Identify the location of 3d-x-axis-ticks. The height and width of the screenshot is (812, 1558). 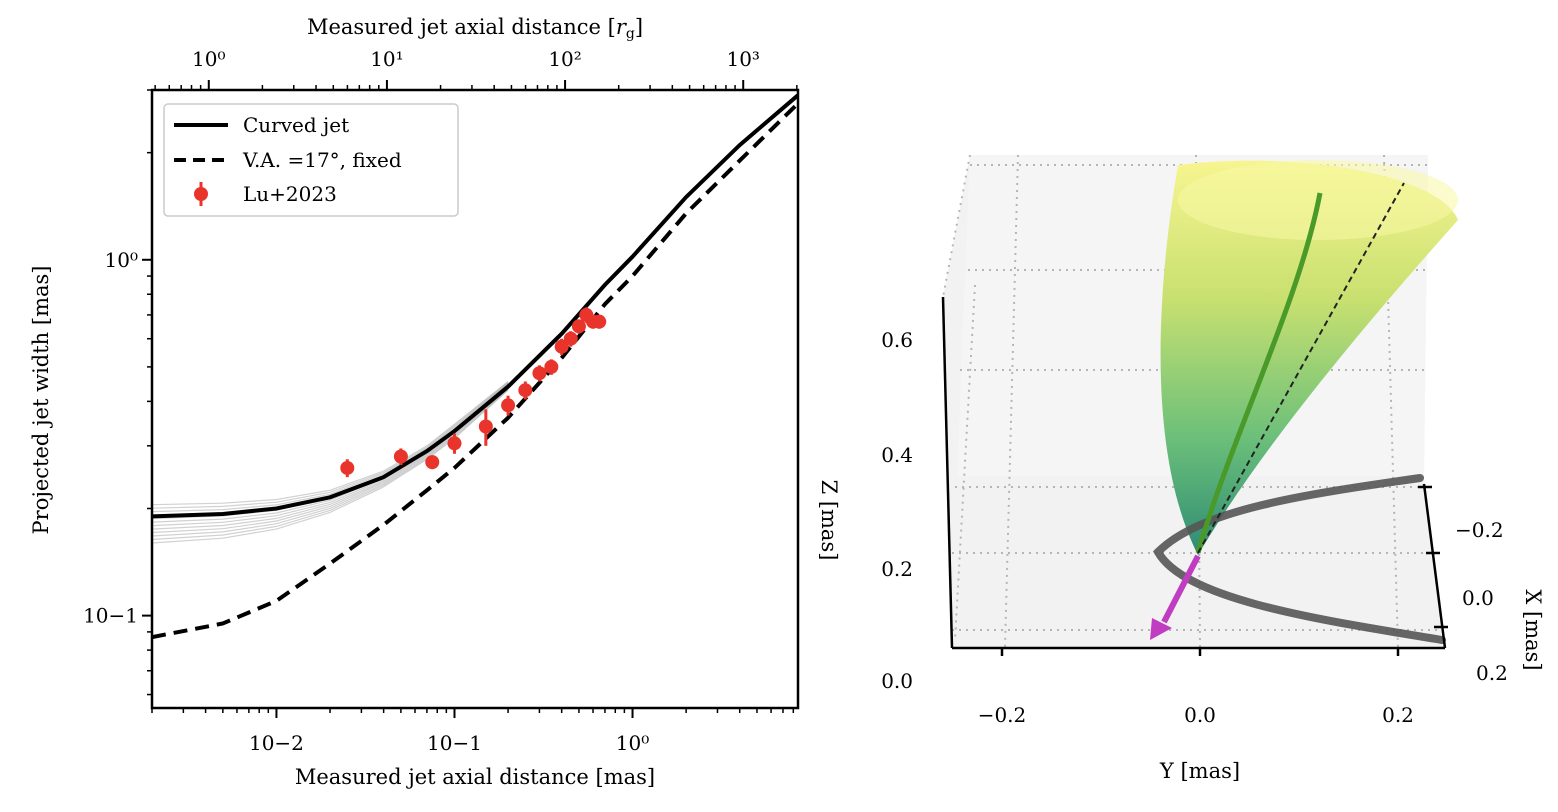
(1433, 557).